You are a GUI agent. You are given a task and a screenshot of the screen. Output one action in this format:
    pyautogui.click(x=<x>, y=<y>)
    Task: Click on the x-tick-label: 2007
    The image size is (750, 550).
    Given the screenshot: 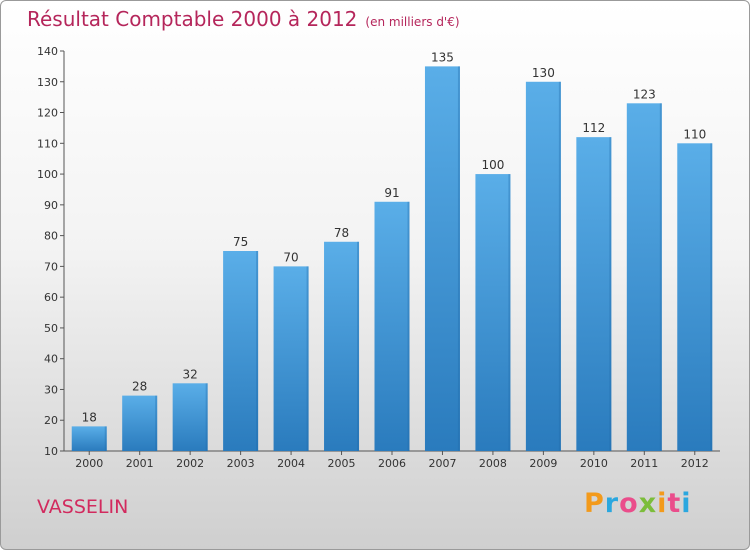 What is the action you would take?
    pyautogui.click(x=442, y=463)
    